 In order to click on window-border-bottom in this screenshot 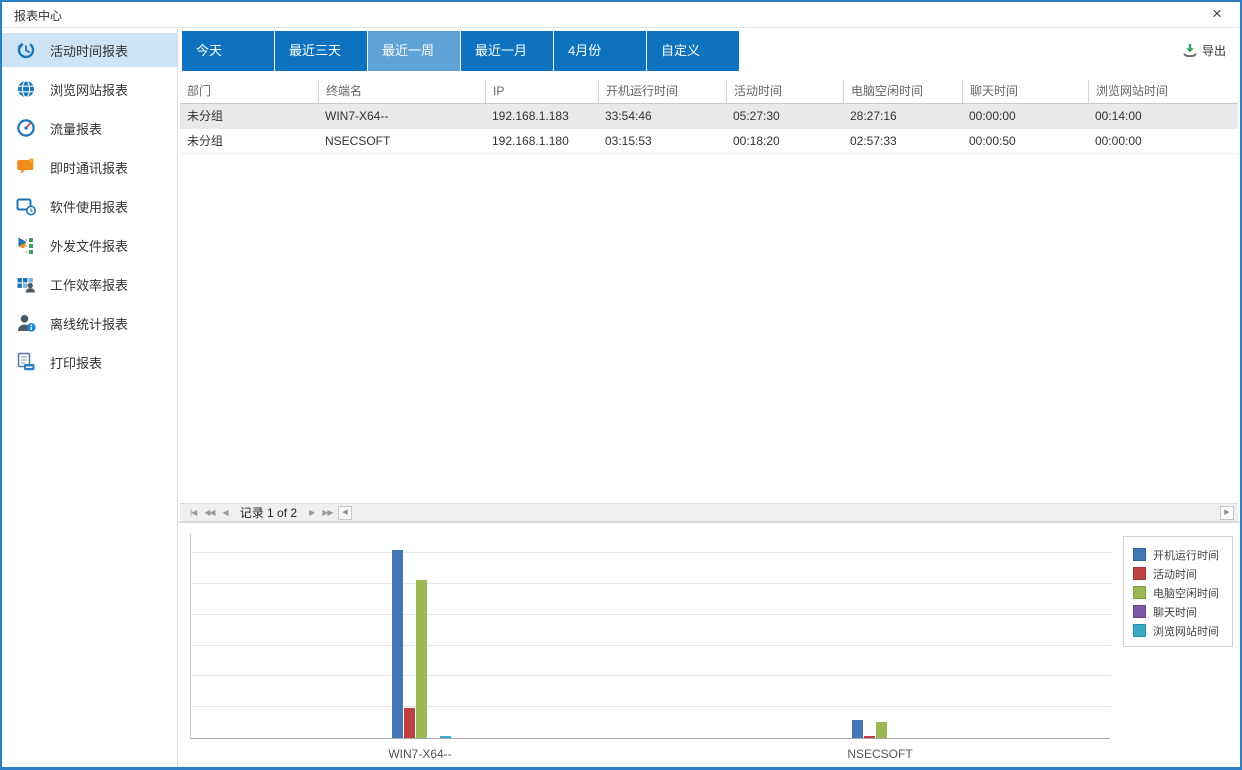, I will do `click(621, 768)`.